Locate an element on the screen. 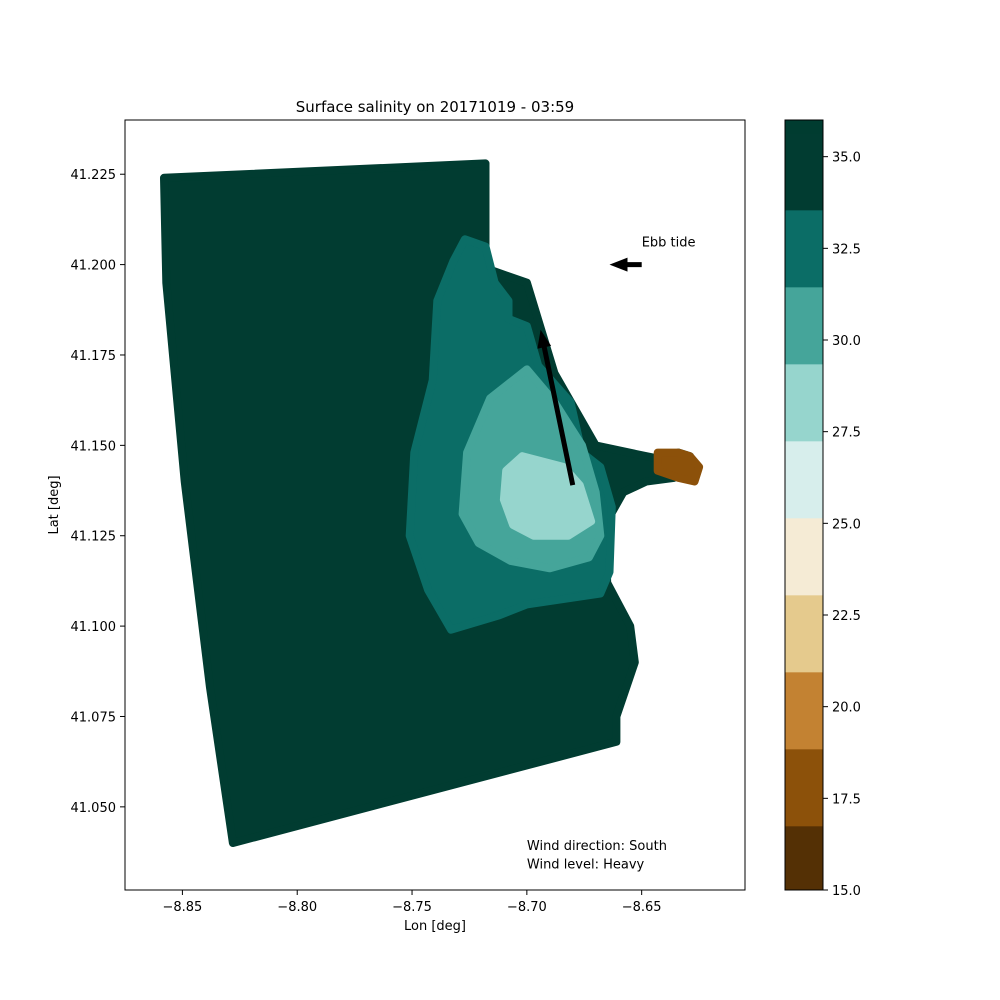 The image size is (1000, 1000). y-axis-label: Lat [deg] is located at coordinates (54, 504).